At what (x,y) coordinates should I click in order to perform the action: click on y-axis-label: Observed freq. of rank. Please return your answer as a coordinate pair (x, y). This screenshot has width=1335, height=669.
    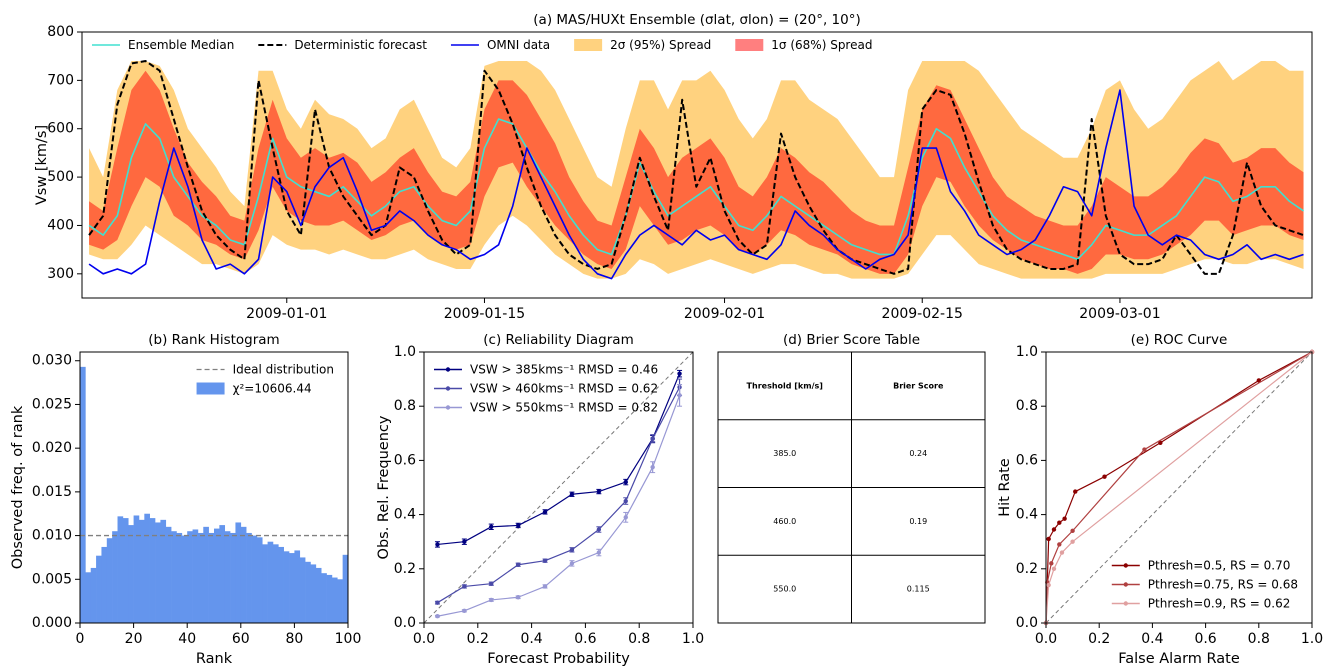
    Looking at the image, I should click on (18, 487).